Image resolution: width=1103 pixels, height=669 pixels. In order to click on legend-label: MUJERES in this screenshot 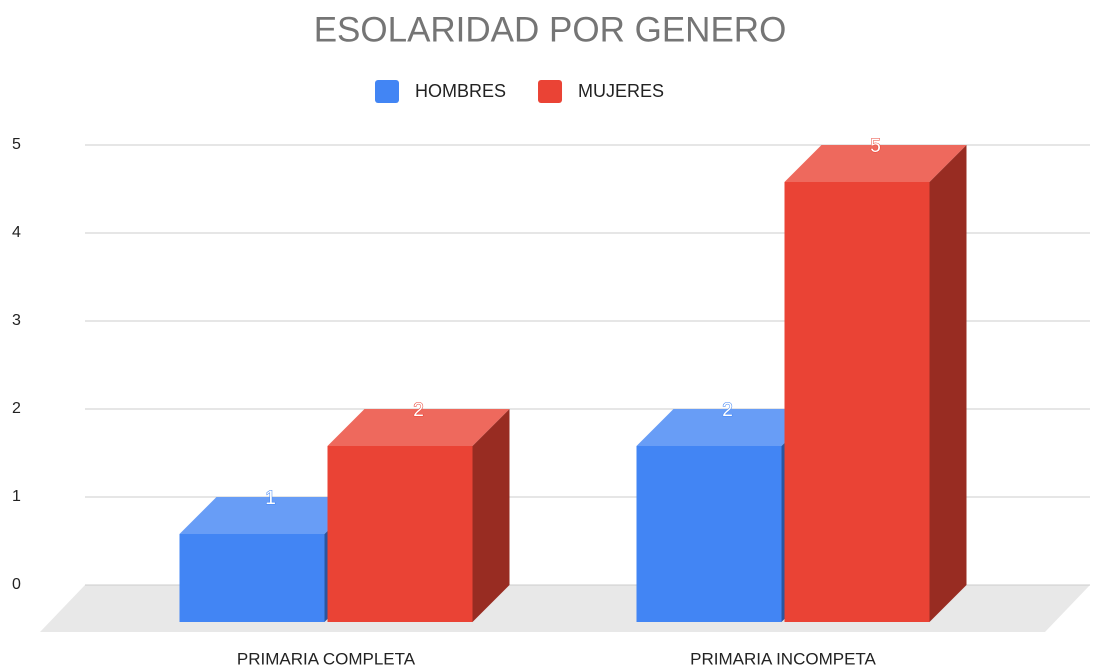, I will do `click(621, 91)`.